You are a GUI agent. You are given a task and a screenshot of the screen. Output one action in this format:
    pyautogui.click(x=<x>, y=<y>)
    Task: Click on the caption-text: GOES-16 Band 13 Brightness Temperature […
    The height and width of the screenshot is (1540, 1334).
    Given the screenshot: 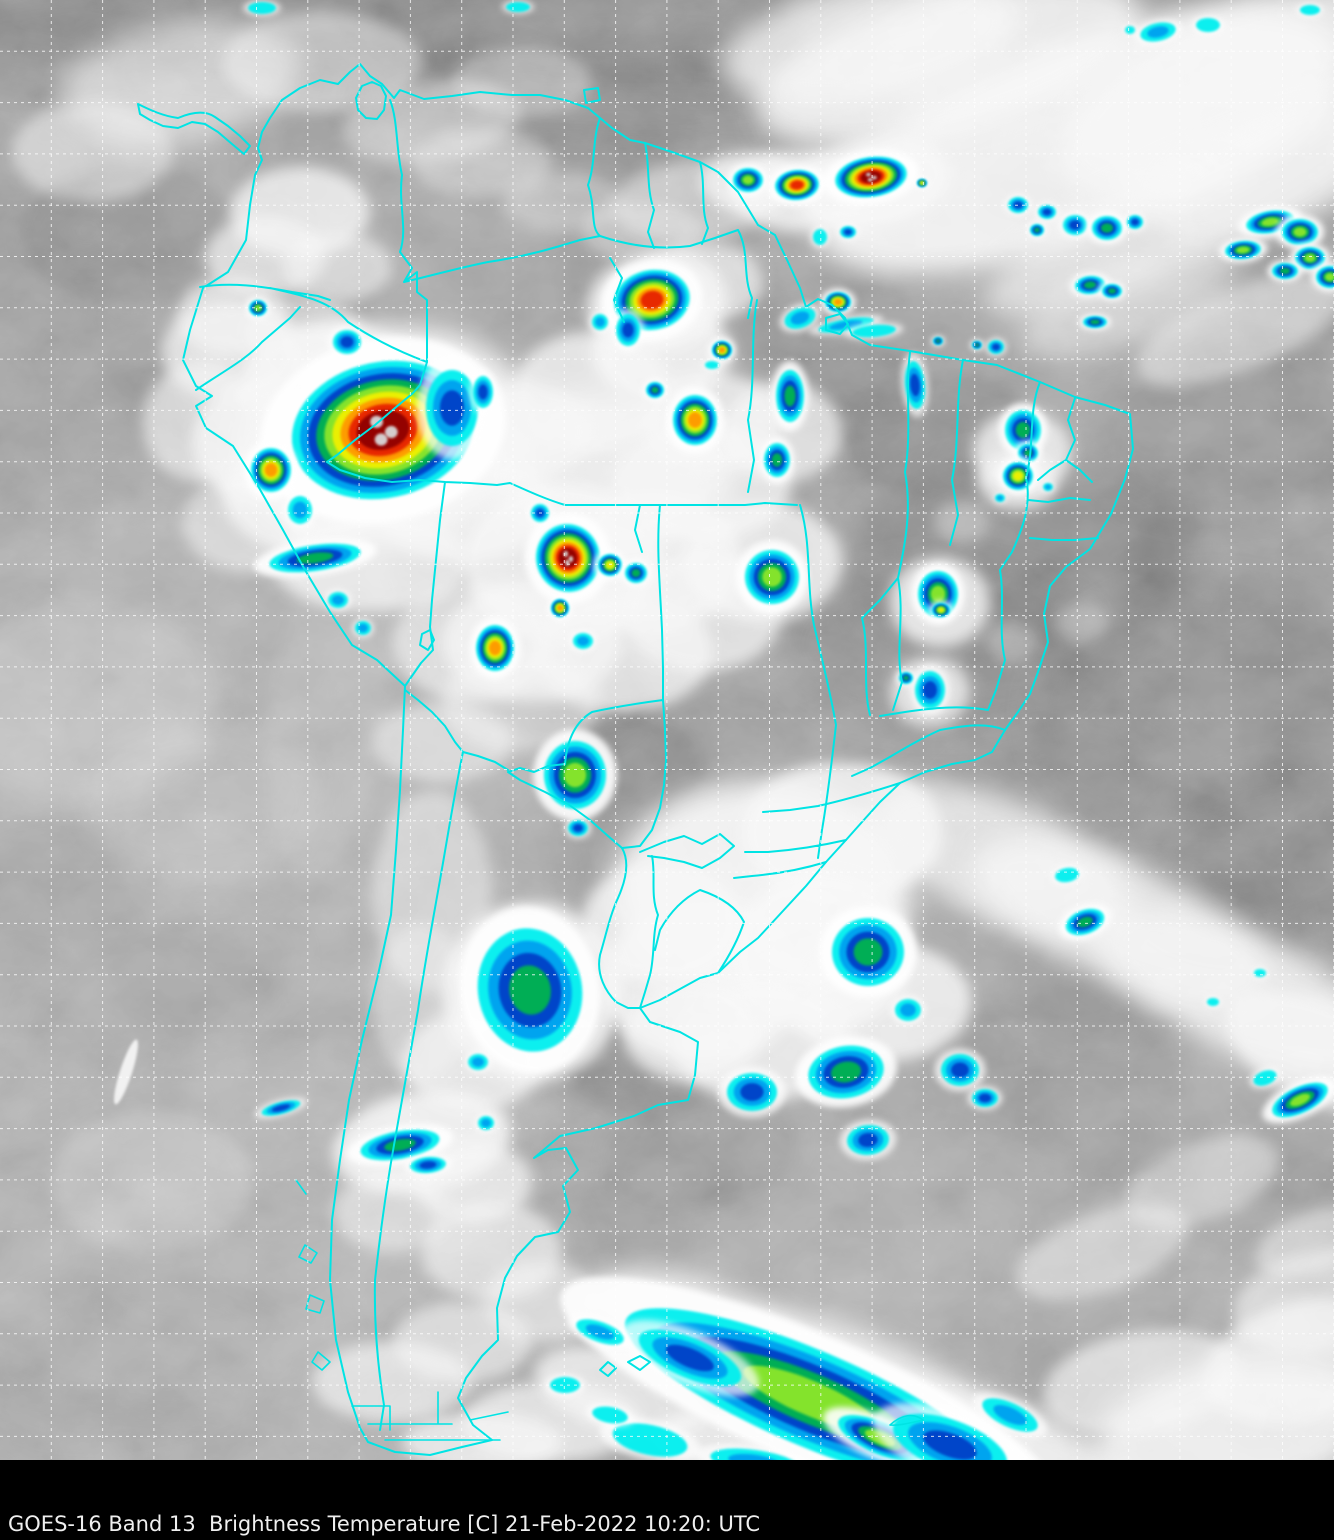 What is the action you would take?
    pyautogui.click(x=384, y=1524)
    